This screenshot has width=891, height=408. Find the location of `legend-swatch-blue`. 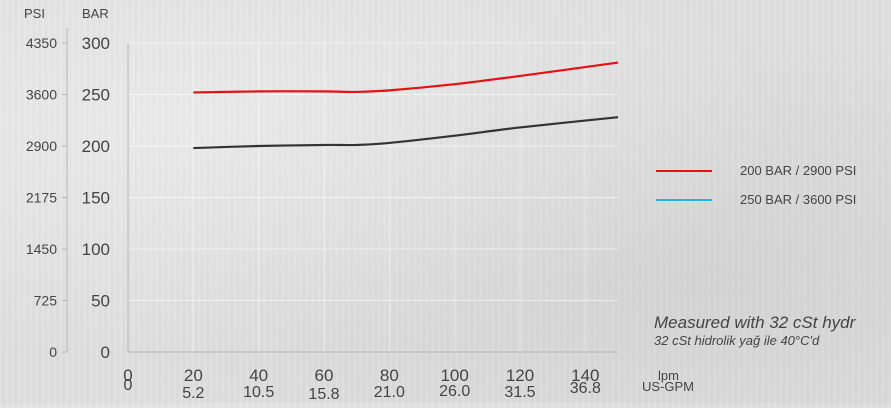

legend-swatch-blue is located at coordinates (684, 199).